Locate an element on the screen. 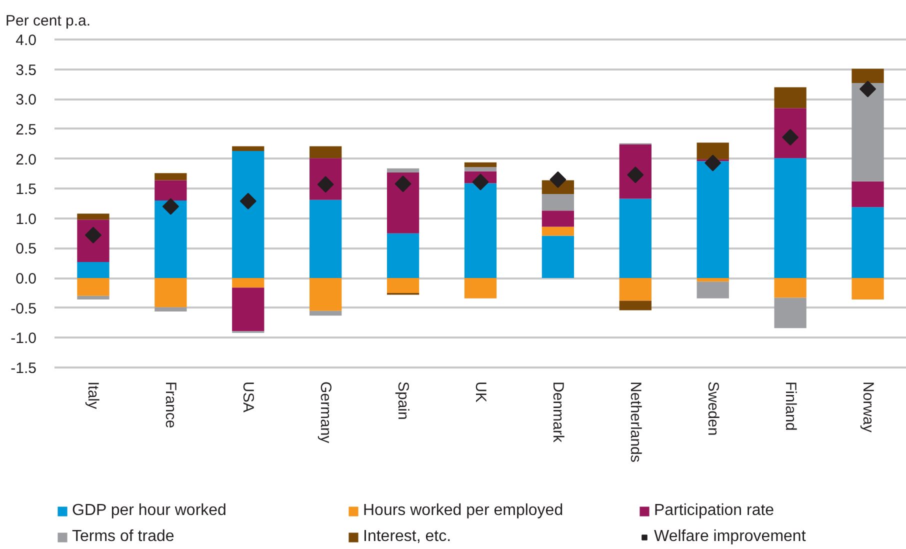 This screenshot has width=906, height=549. y-axis-title: Per cent p.a. is located at coordinates (48, 21).